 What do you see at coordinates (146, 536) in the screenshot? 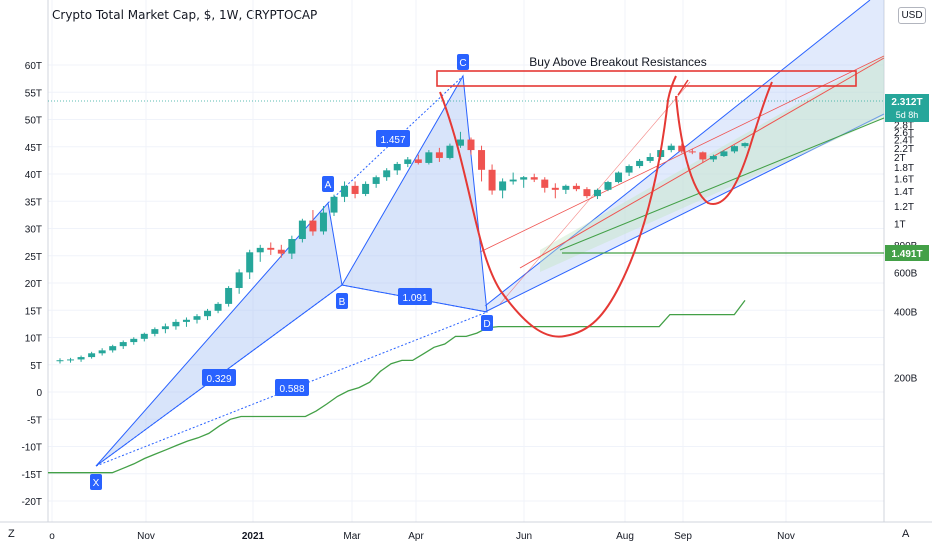
I see `time-axis-tick: Nov` at bounding box center [146, 536].